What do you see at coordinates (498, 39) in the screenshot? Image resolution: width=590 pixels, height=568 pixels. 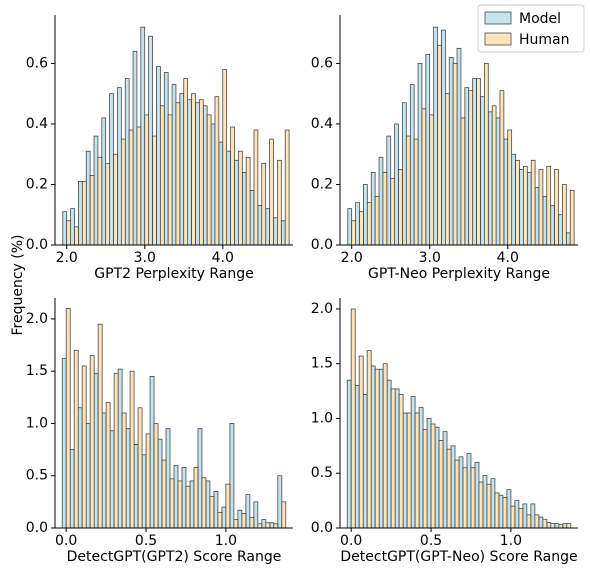 I see `legend-swatch` at bounding box center [498, 39].